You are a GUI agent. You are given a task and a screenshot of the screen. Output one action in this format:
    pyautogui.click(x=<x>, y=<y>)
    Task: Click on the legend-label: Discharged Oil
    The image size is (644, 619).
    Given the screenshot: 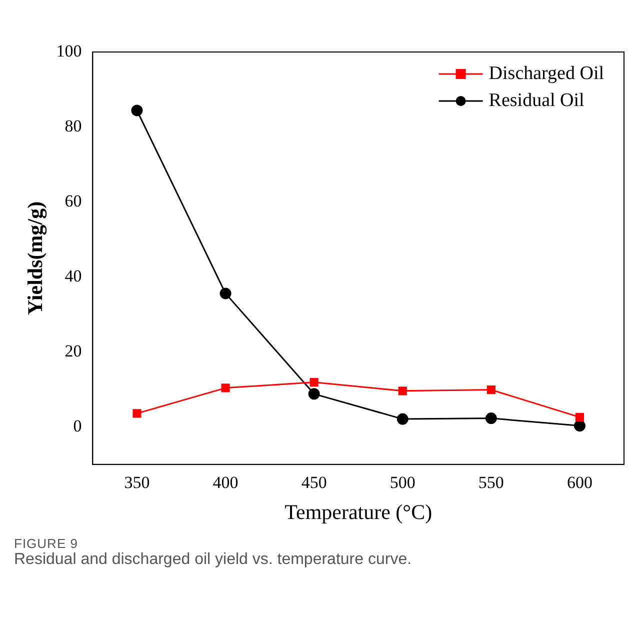 What is the action you would take?
    pyautogui.click(x=546, y=73)
    